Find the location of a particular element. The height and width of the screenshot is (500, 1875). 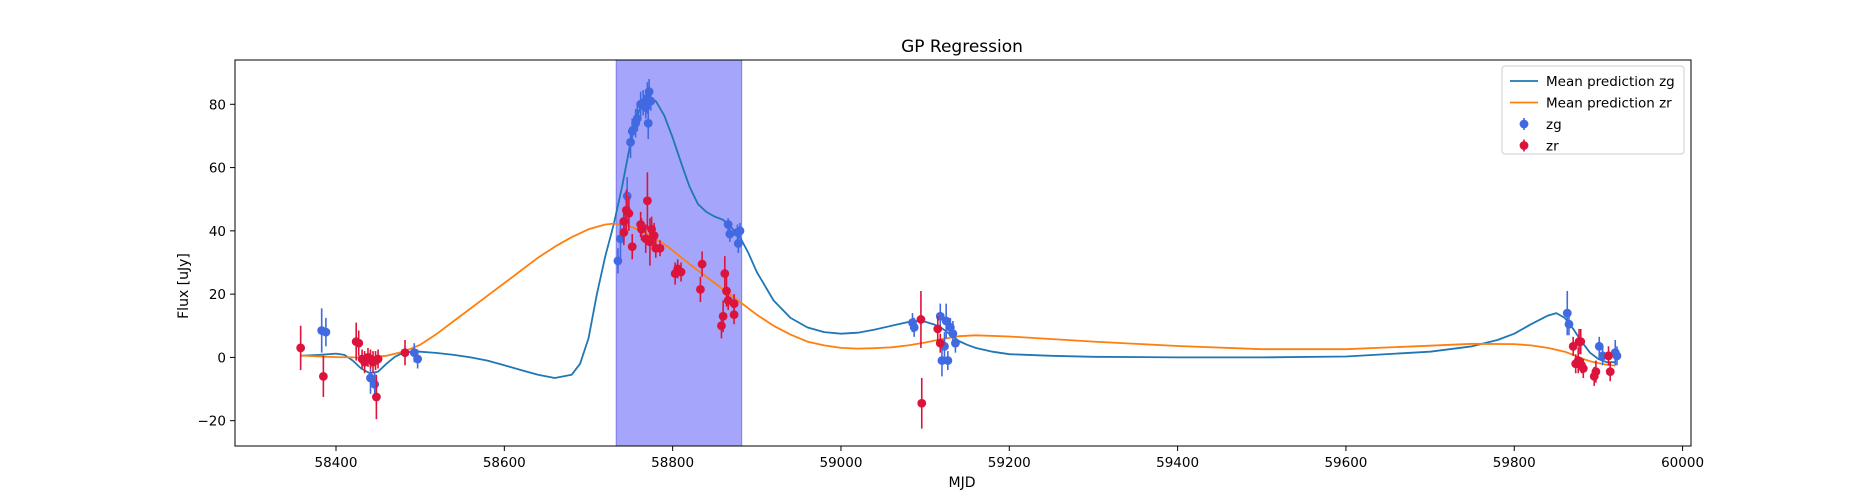

x-tick-label: 59600 is located at coordinates (1345, 463).